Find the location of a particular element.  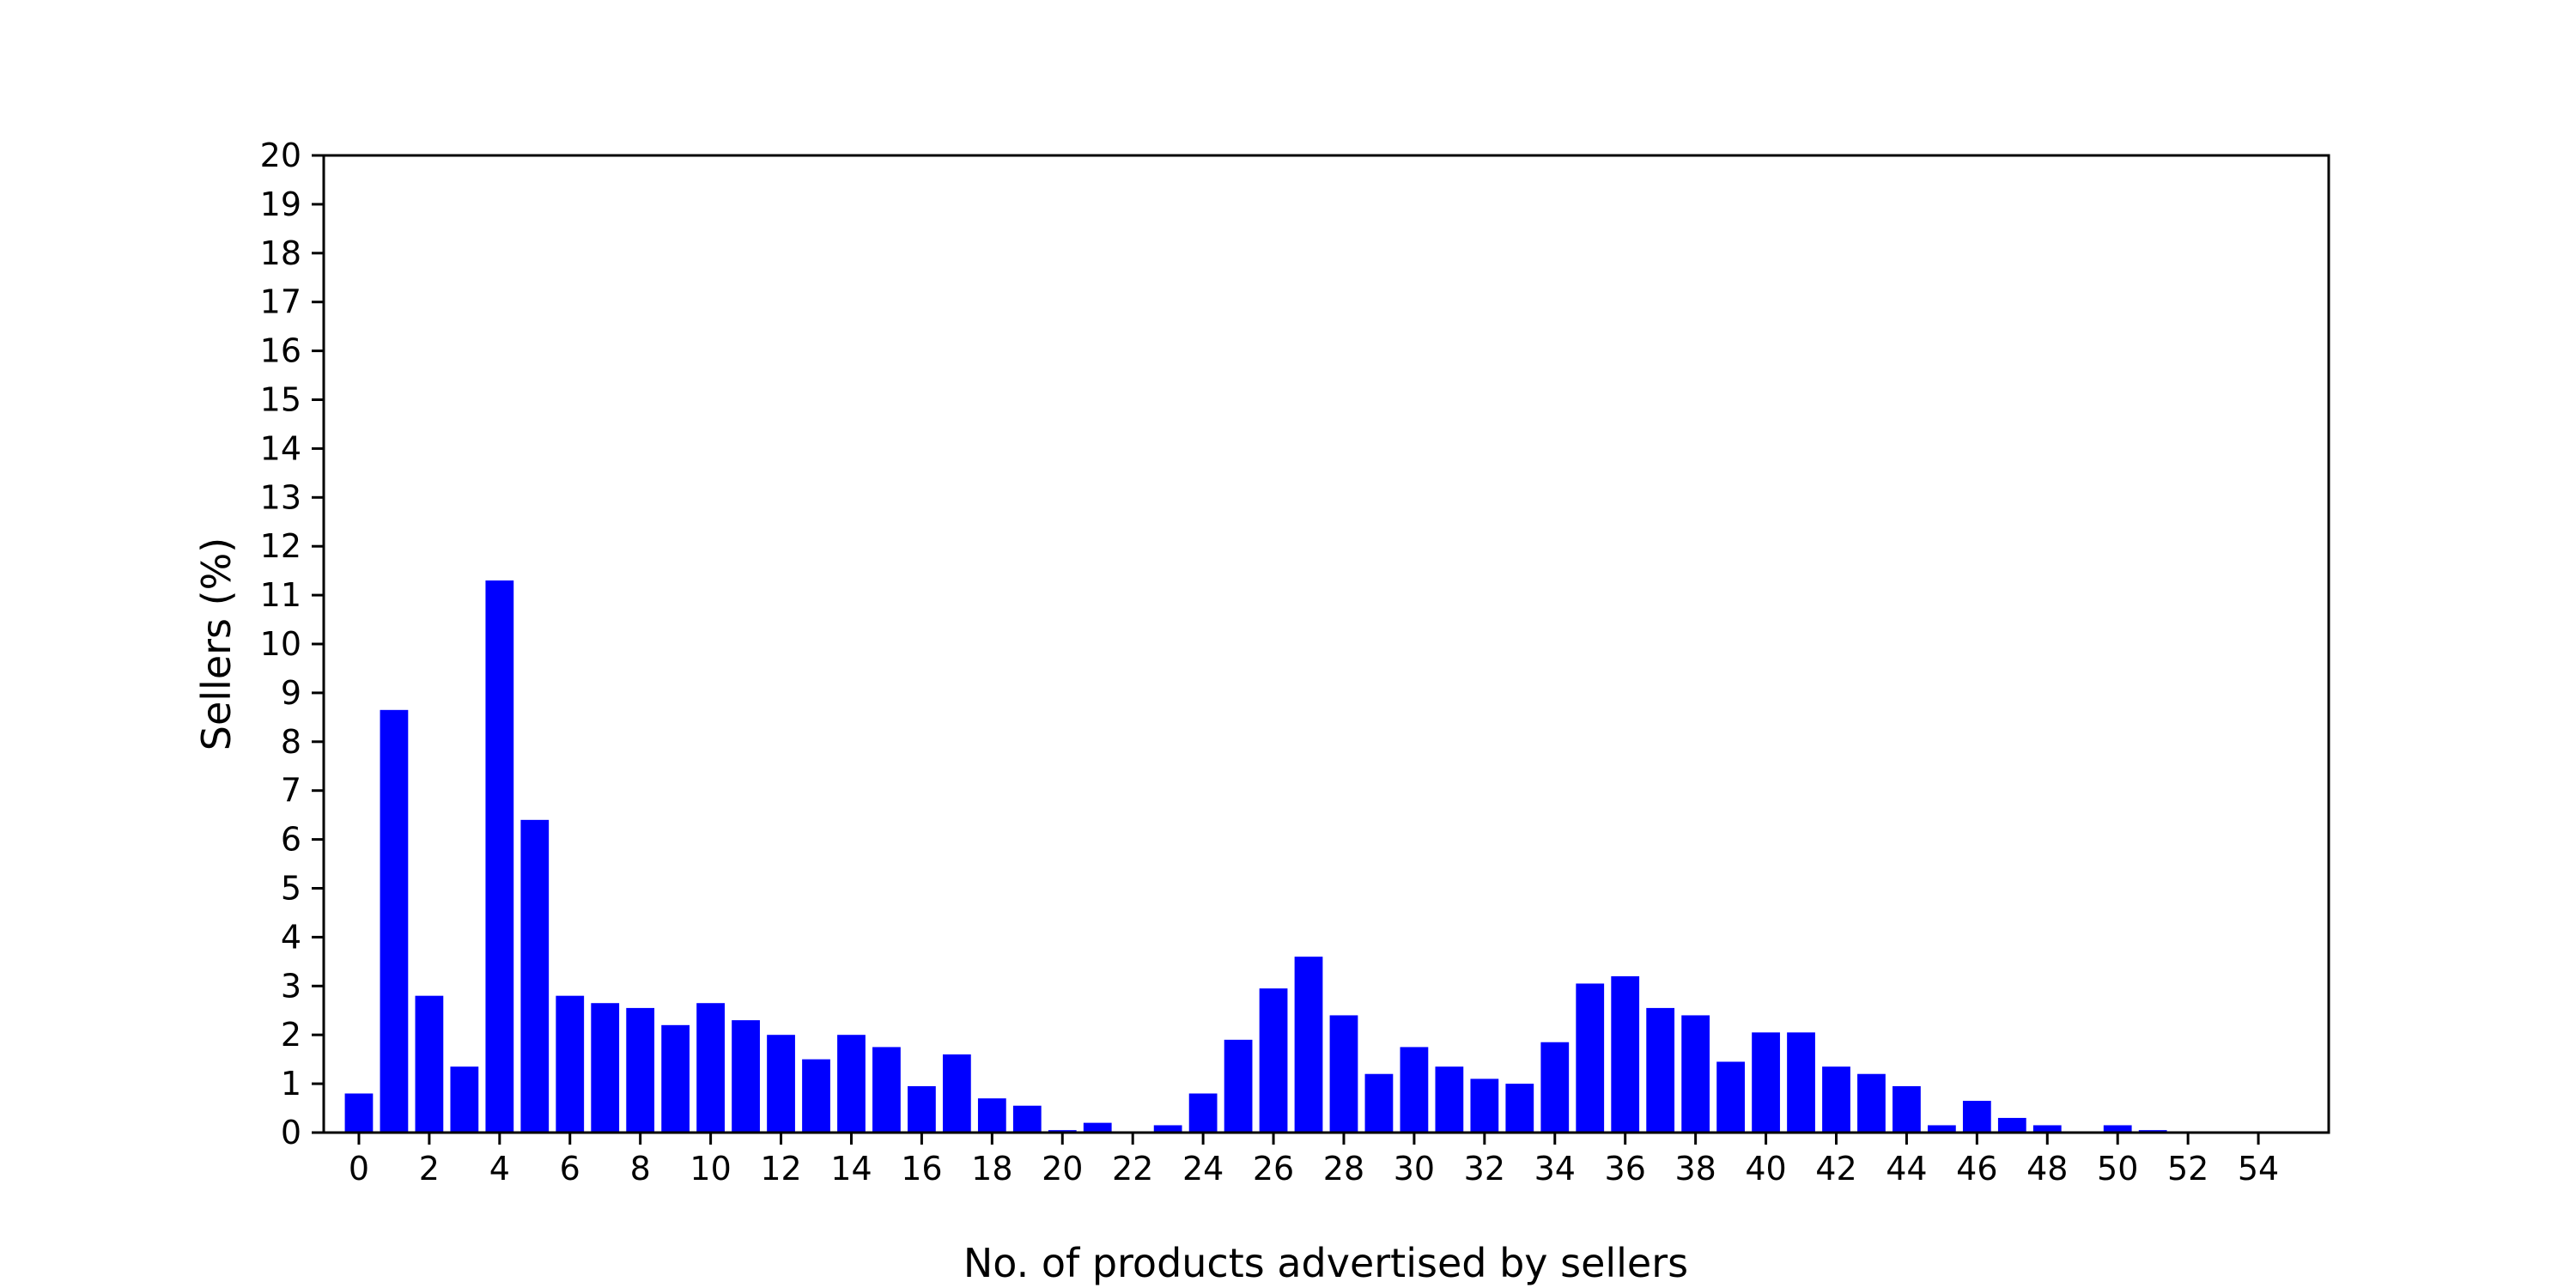

y-tick-label: 17 is located at coordinates (280, 302).